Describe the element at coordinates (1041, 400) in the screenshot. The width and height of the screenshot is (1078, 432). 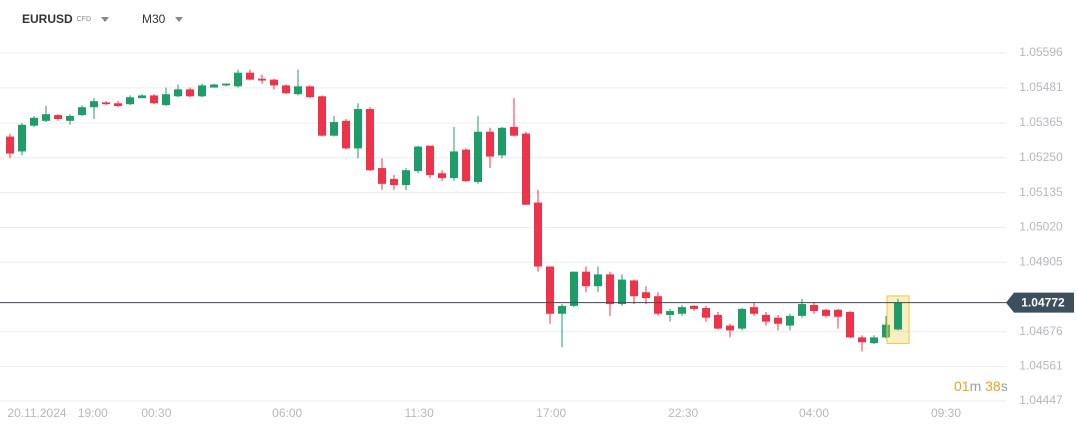
I see `y-tick-label: 1.04447` at that location.